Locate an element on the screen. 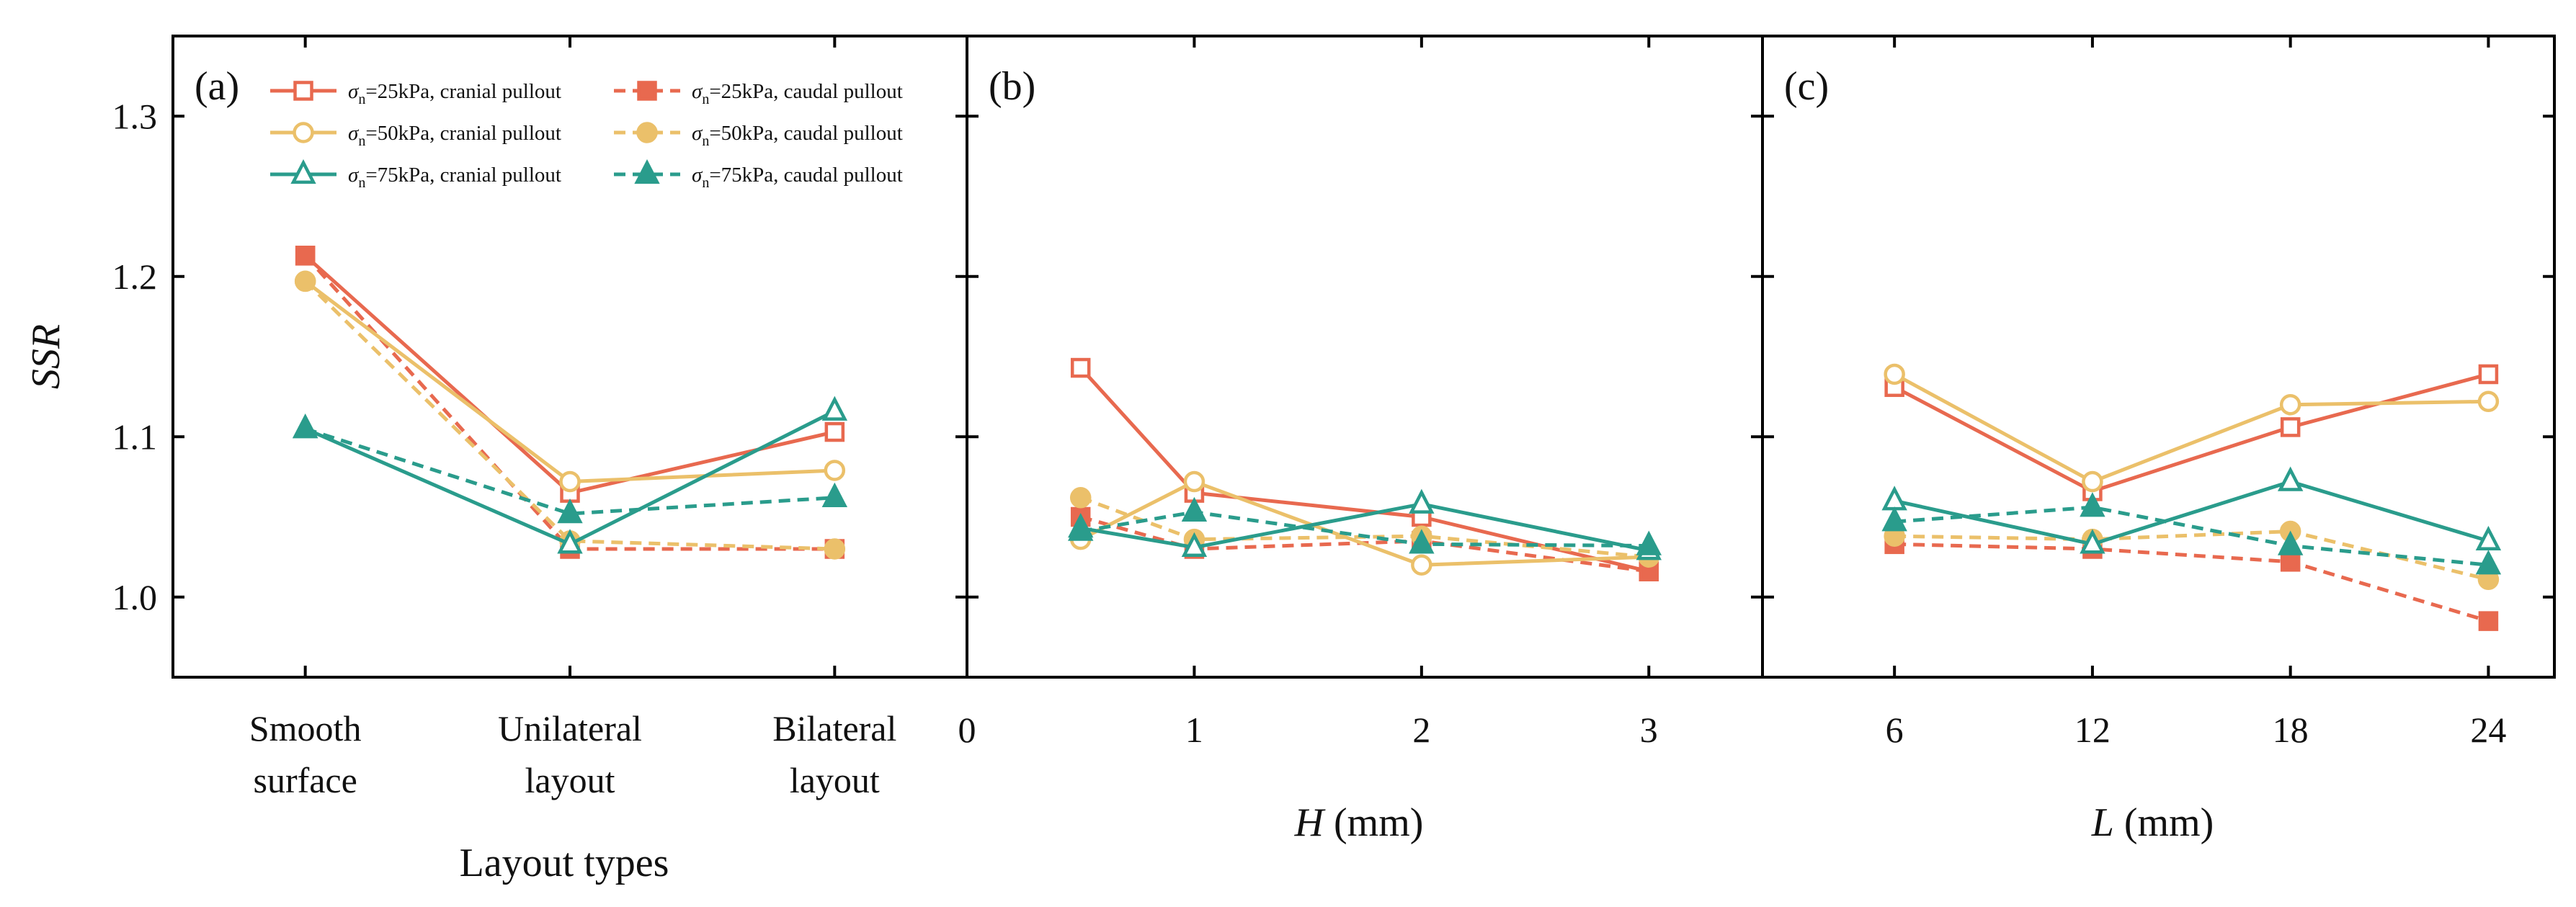  x-tick-label: 3 is located at coordinates (1649, 730).